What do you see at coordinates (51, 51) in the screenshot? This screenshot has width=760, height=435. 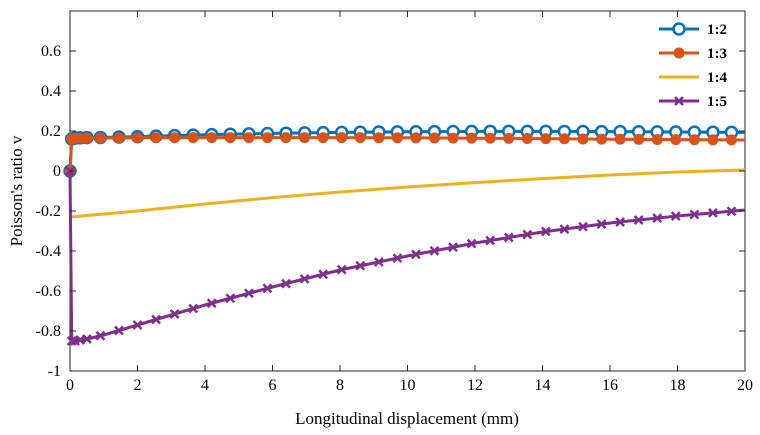 I see `y-tick-label: 0.6` at bounding box center [51, 51].